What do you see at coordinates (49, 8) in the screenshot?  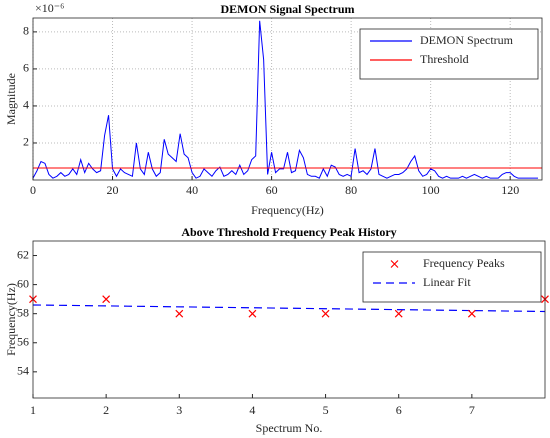 I see `y-multiplier: ×10⁻⁶` at bounding box center [49, 8].